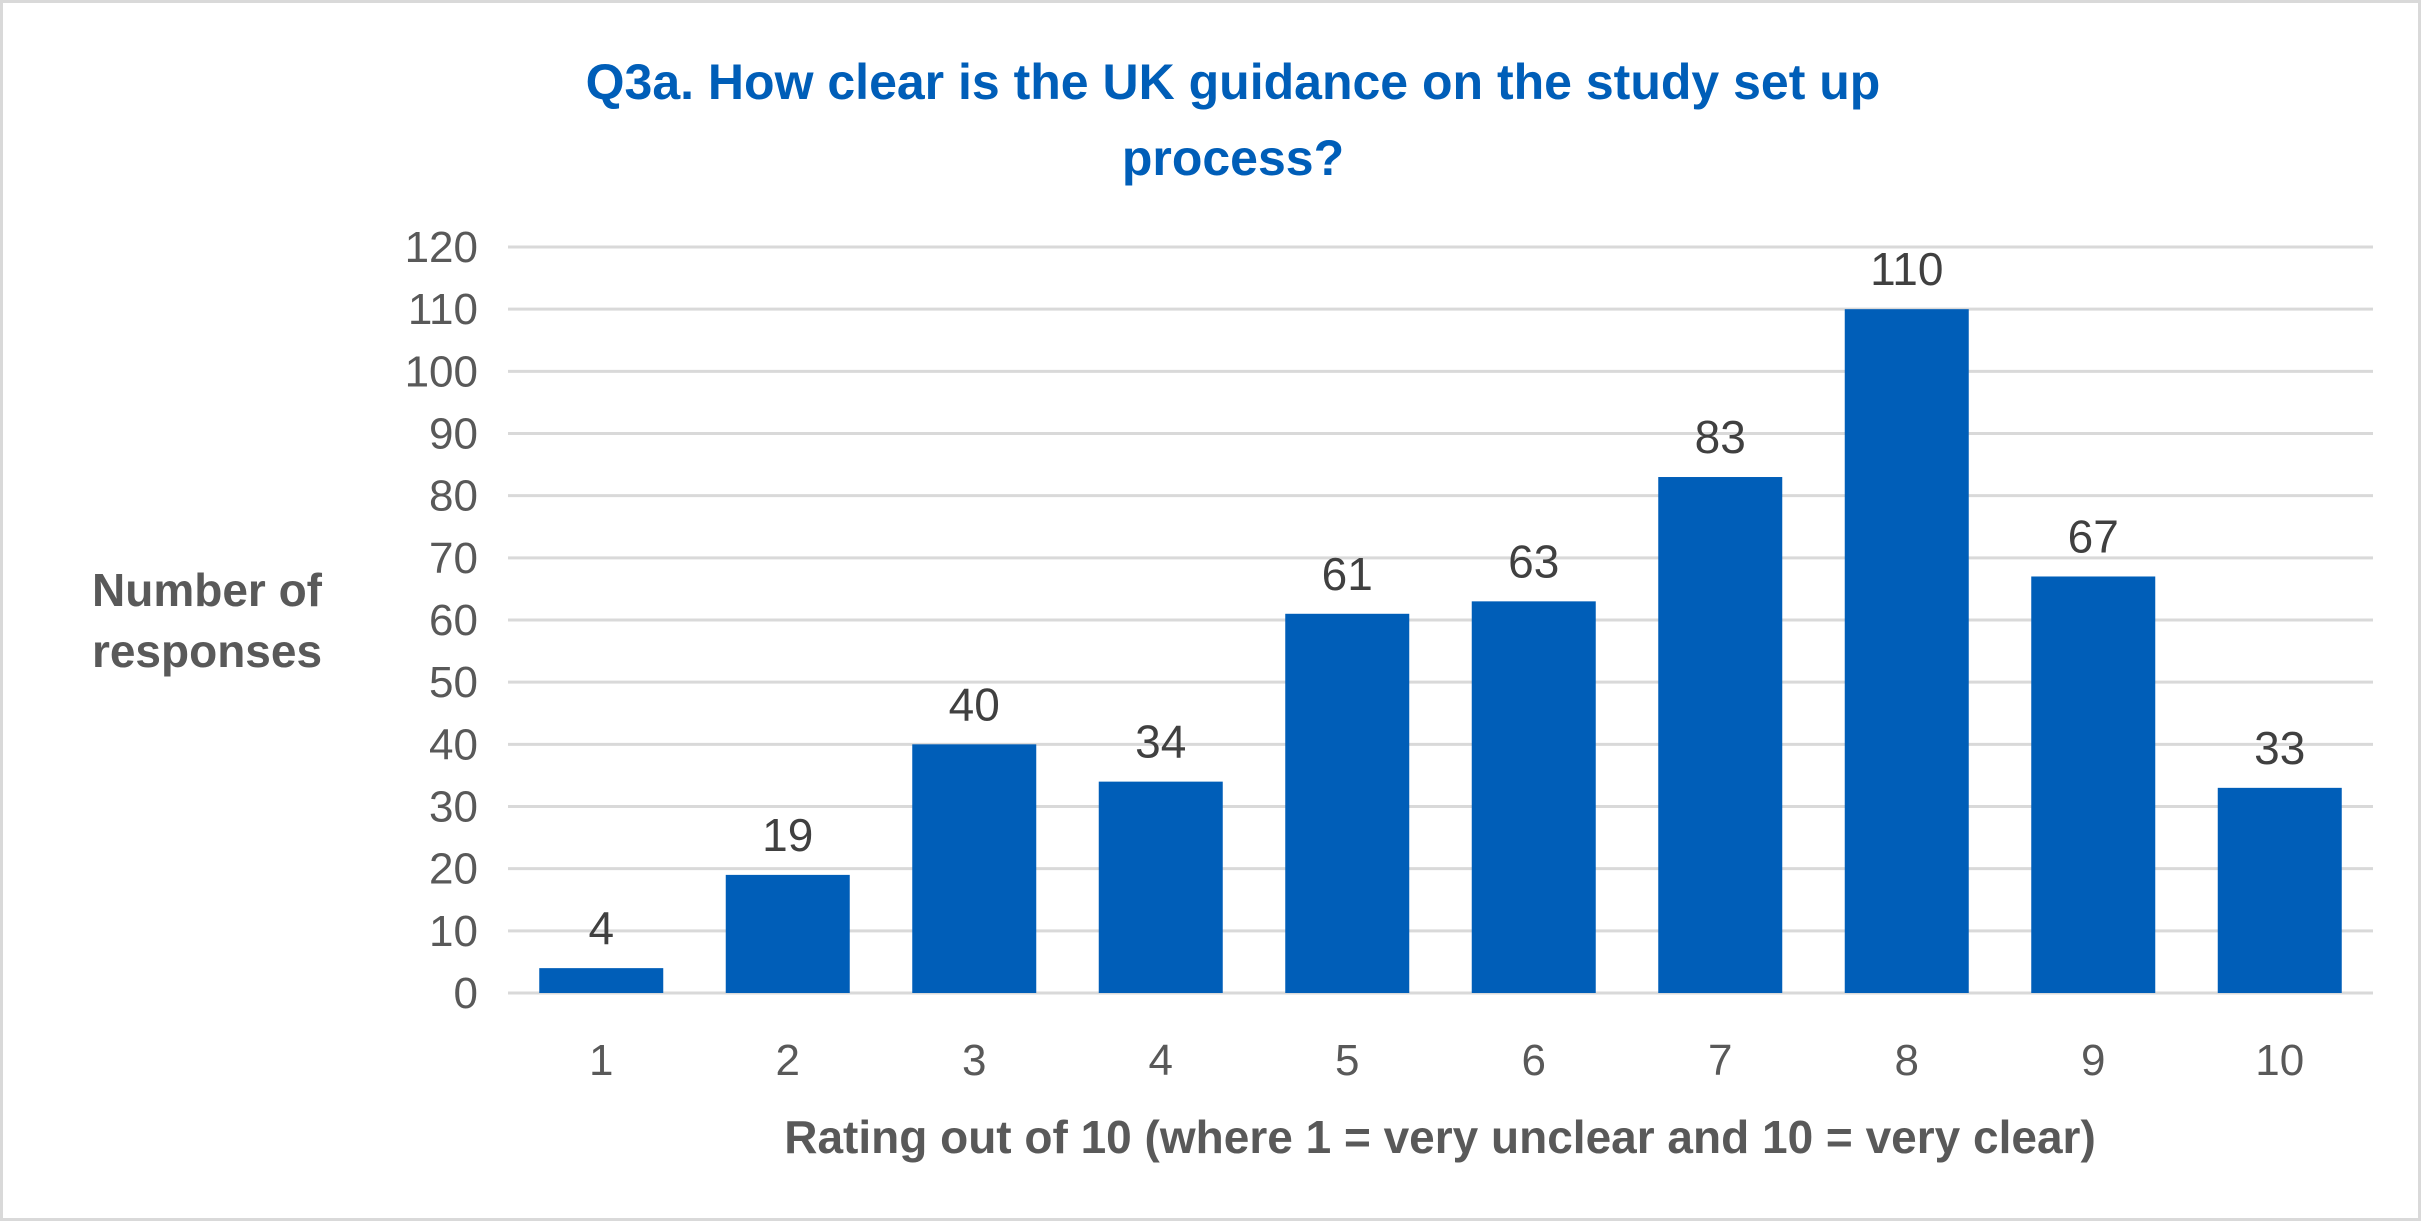  What do you see at coordinates (2279, 748) in the screenshot?
I see `data-label: 33` at bounding box center [2279, 748].